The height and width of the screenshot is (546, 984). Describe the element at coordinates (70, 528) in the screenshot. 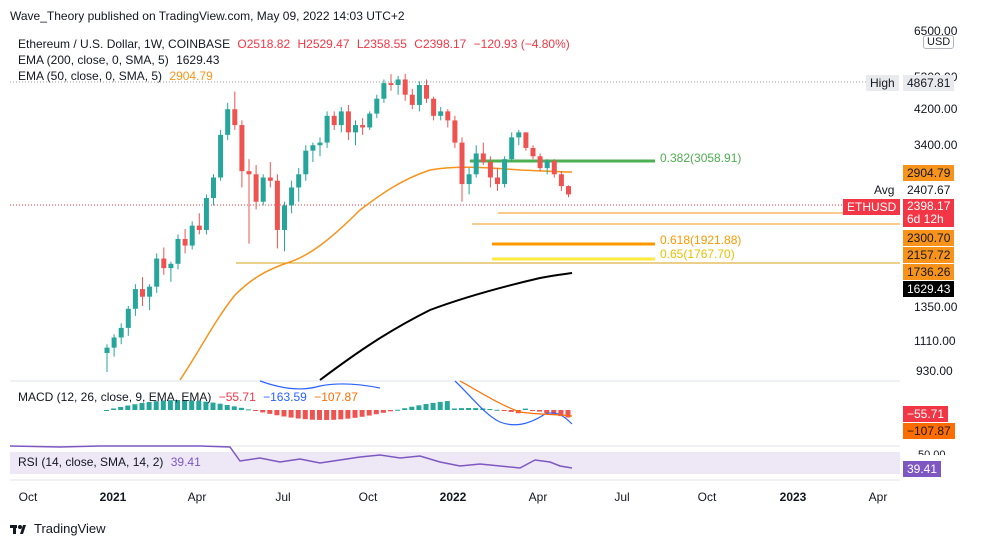

I see `brand-name: TradingView` at that location.